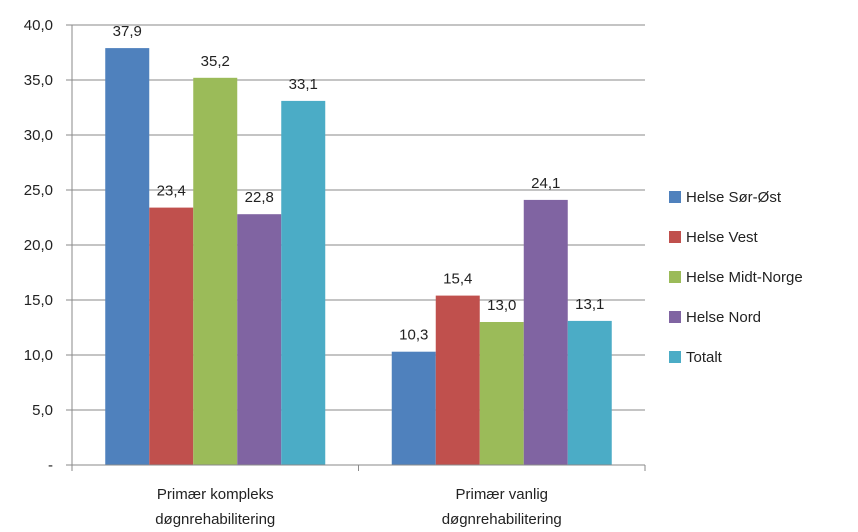 This screenshot has height=532, width=858. I want to click on legend-entry: Helse Vest, so click(722, 237).